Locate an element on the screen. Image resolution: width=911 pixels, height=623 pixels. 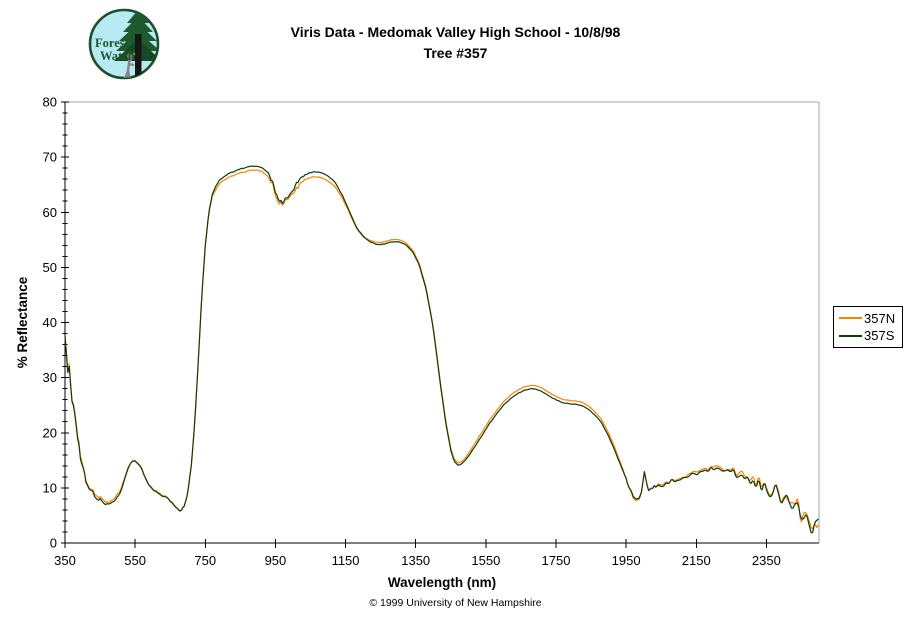
legend-item-357S: 357S is located at coordinates (868, 335).